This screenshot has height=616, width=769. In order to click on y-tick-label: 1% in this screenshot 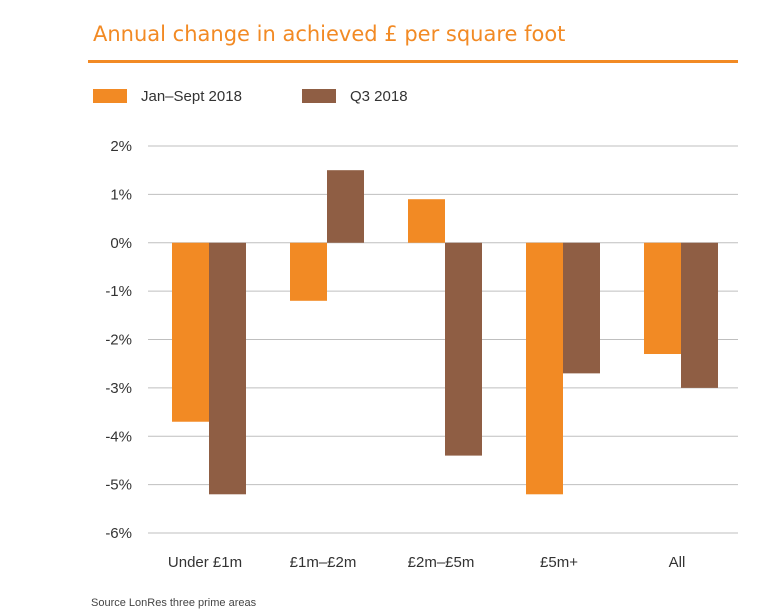, I will do `click(121, 194)`.